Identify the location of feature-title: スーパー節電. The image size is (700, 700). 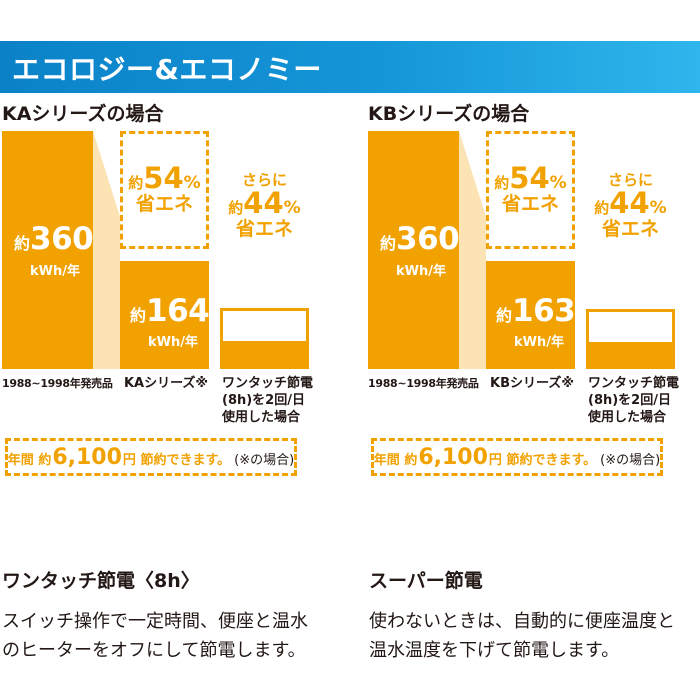
(426, 581).